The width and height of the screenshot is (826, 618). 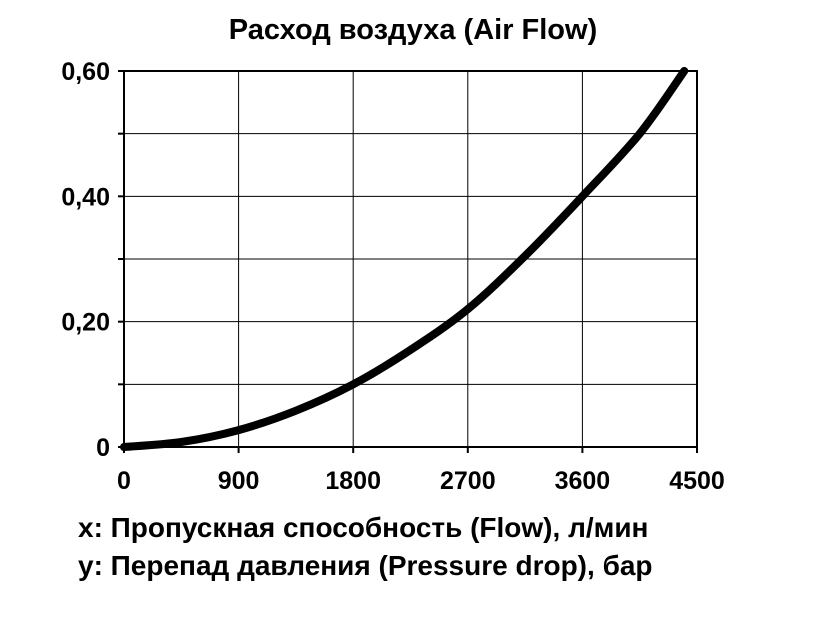 I want to click on x-axis-label: x: Пропускная способность (Flow), л/мин, so click(x=363, y=527).